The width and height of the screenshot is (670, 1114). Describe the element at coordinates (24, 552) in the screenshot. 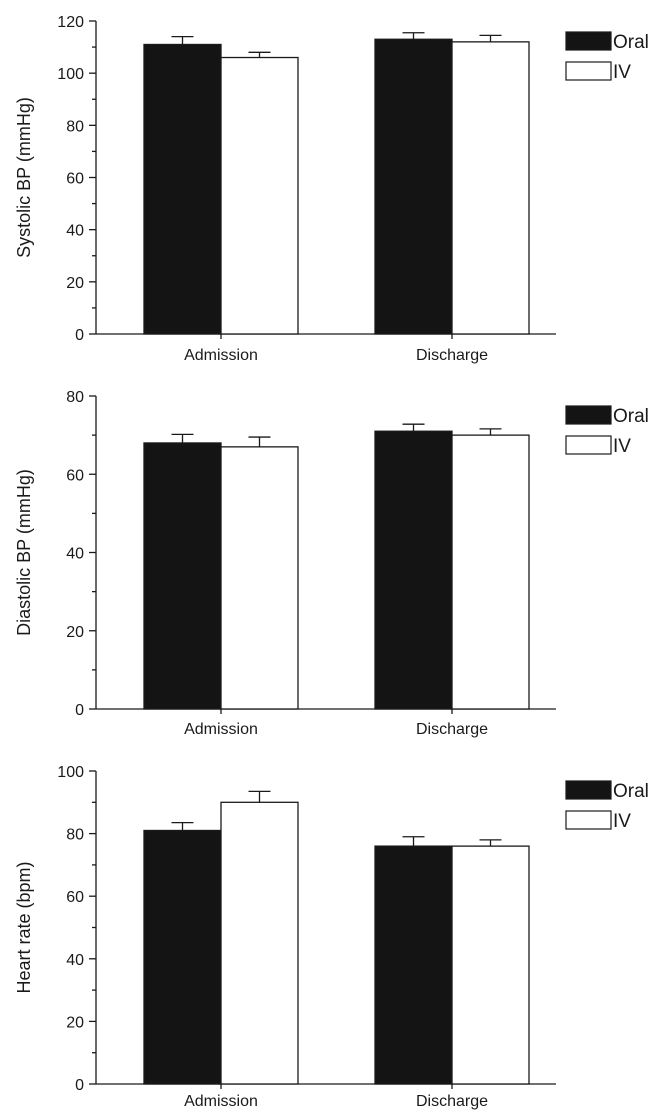

I see `y-axis-label: Diastolic BP (mmHg)` at that location.